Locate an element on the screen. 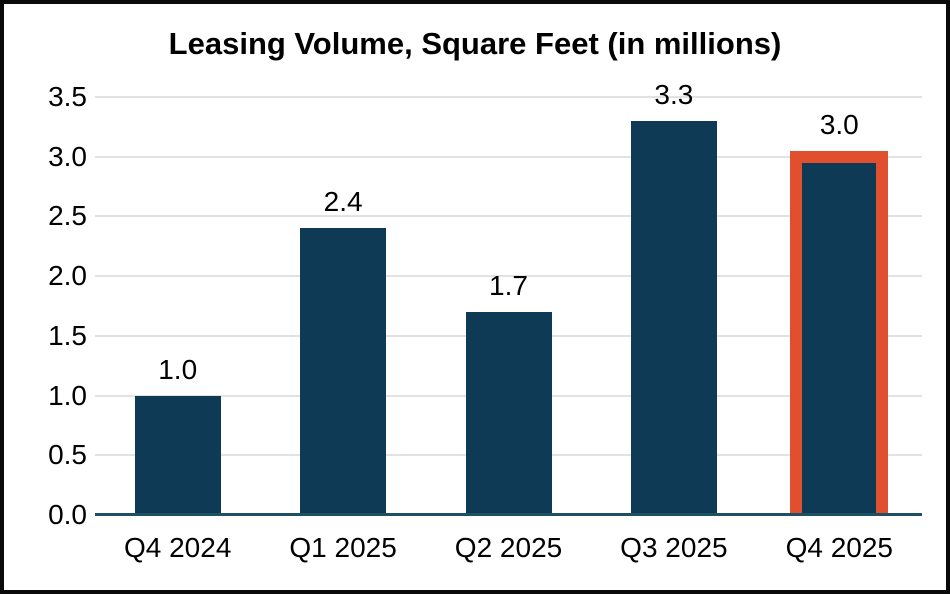 The width and height of the screenshot is (950, 594). bar-value-label: 1.7 is located at coordinates (508, 285).